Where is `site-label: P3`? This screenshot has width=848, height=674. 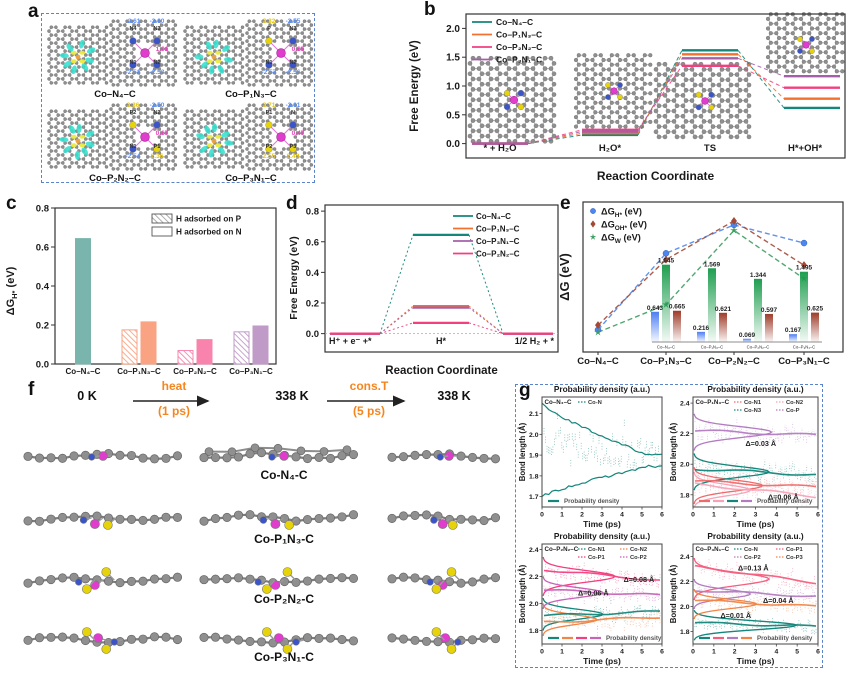
site-label: P3 is located at coordinates (293, 147).